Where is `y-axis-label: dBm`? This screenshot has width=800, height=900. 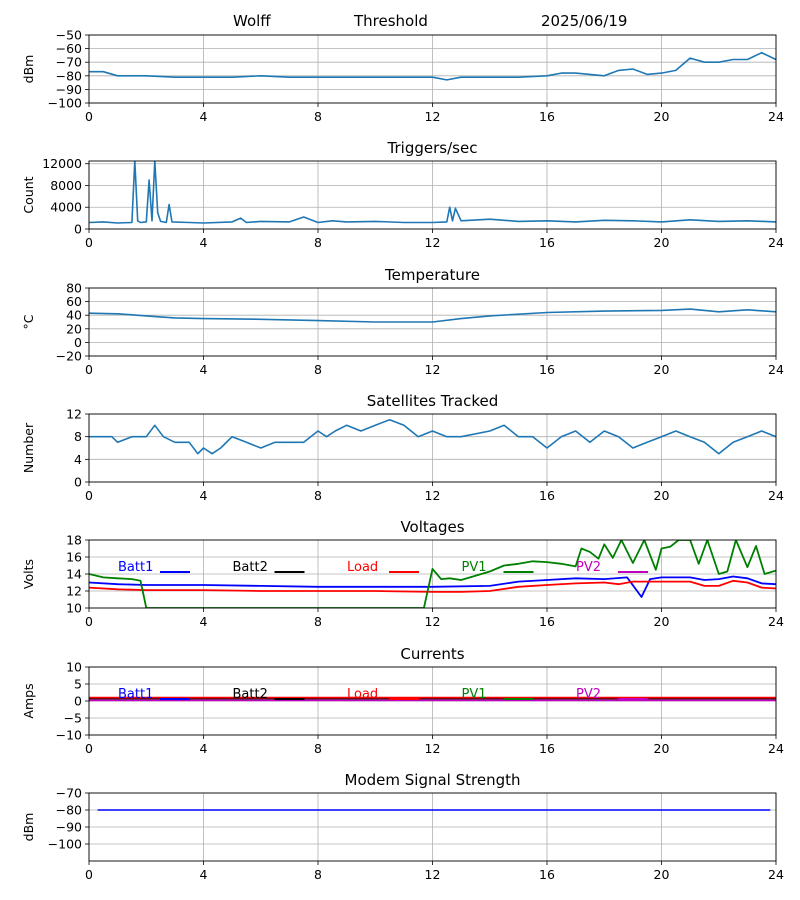
y-axis-label: dBm is located at coordinates (28, 827).